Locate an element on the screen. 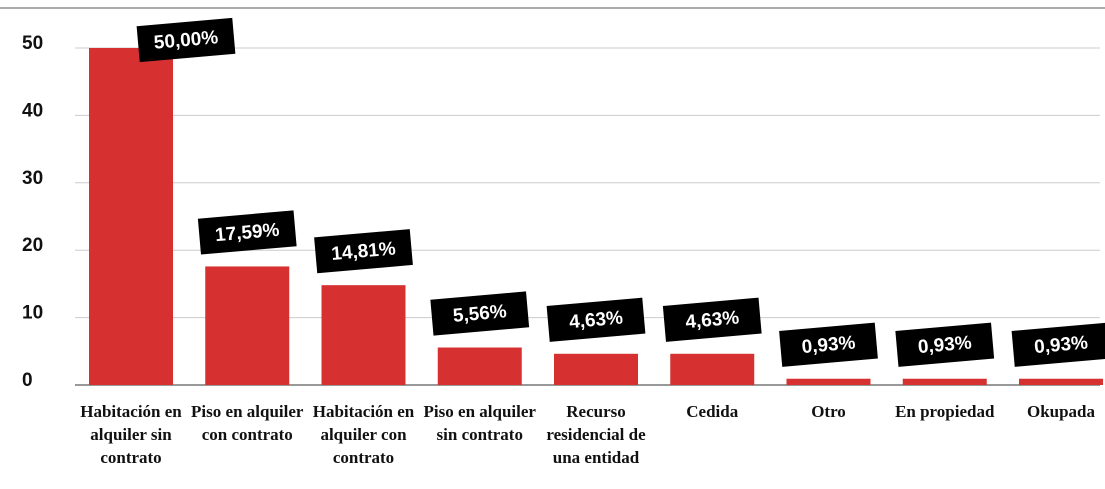 The image size is (1105, 489). y-tick-label: 40 is located at coordinates (32, 110).